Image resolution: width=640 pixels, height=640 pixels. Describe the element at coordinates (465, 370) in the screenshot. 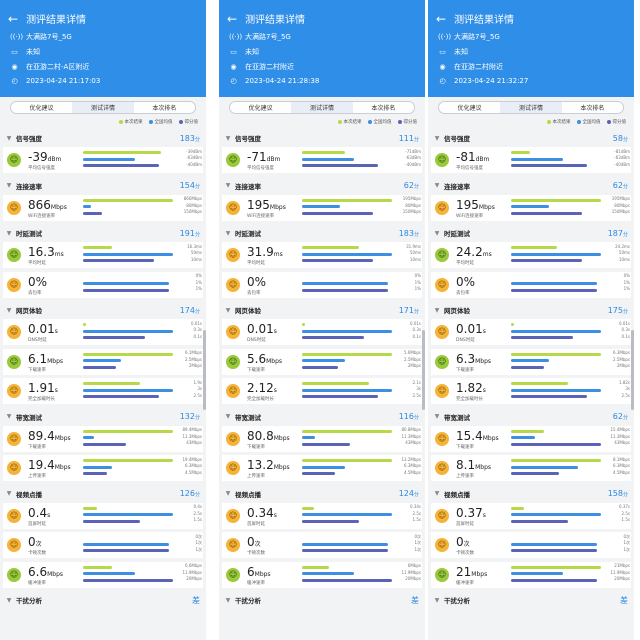

I see `metric-label: 下载速率` at that location.